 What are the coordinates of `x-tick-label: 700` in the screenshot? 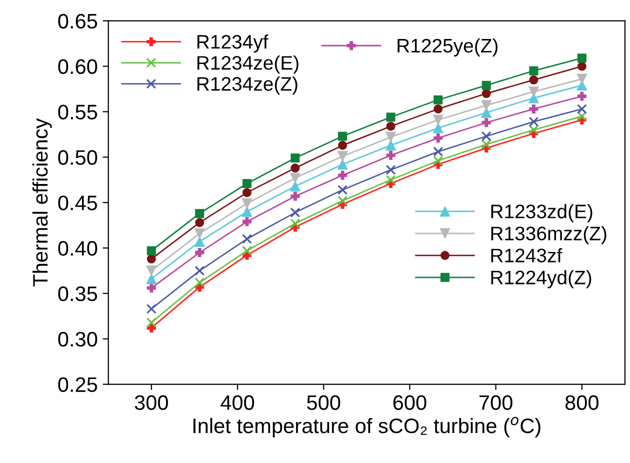 It's located at (496, 402).